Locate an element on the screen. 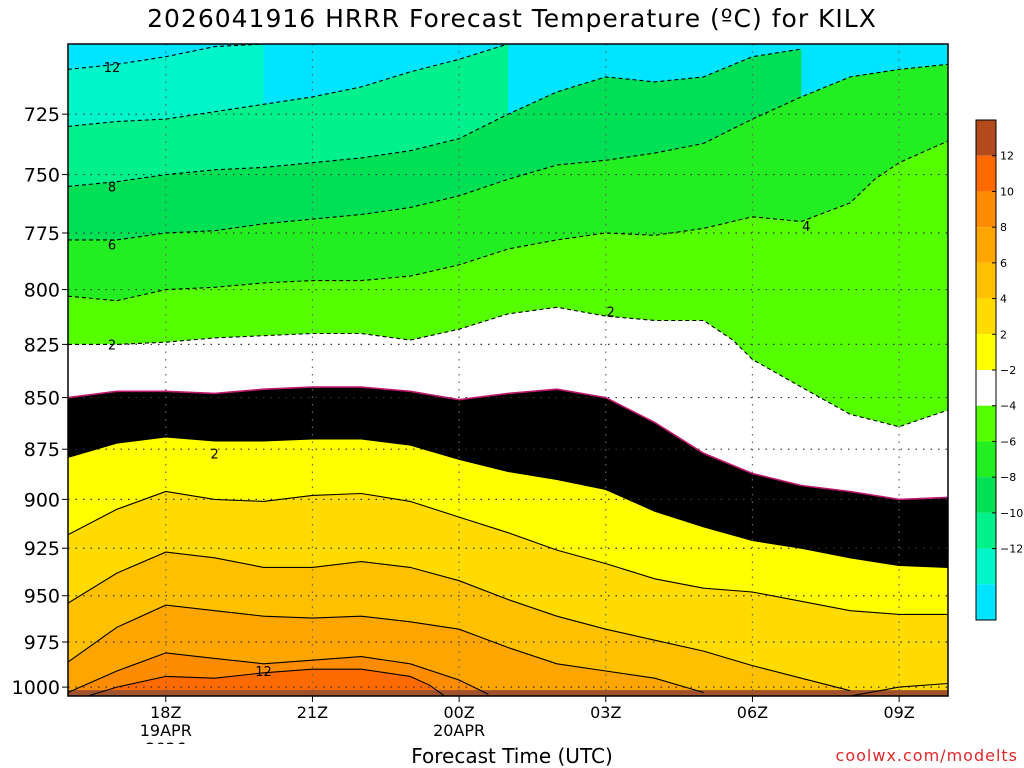  colorbar-label: −8 is located at coordinates (1008, 477).